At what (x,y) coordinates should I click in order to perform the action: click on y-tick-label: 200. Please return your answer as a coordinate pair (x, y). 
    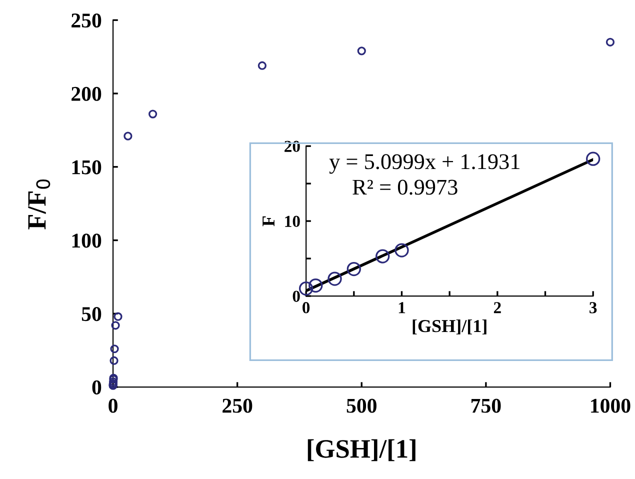
    Looking at the image, I should click on (87, 93).